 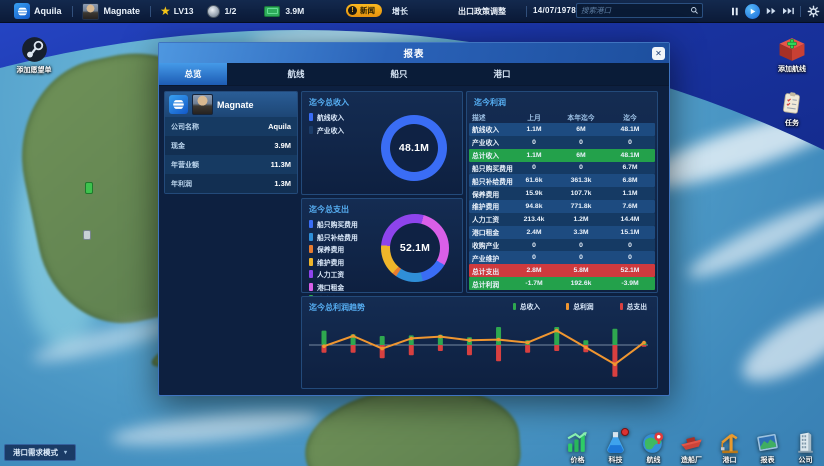 What do you see at coordinates (400, 11) in the screenshot?
I see `news-ticker-text: 增长` at bounding box center [400, 11].